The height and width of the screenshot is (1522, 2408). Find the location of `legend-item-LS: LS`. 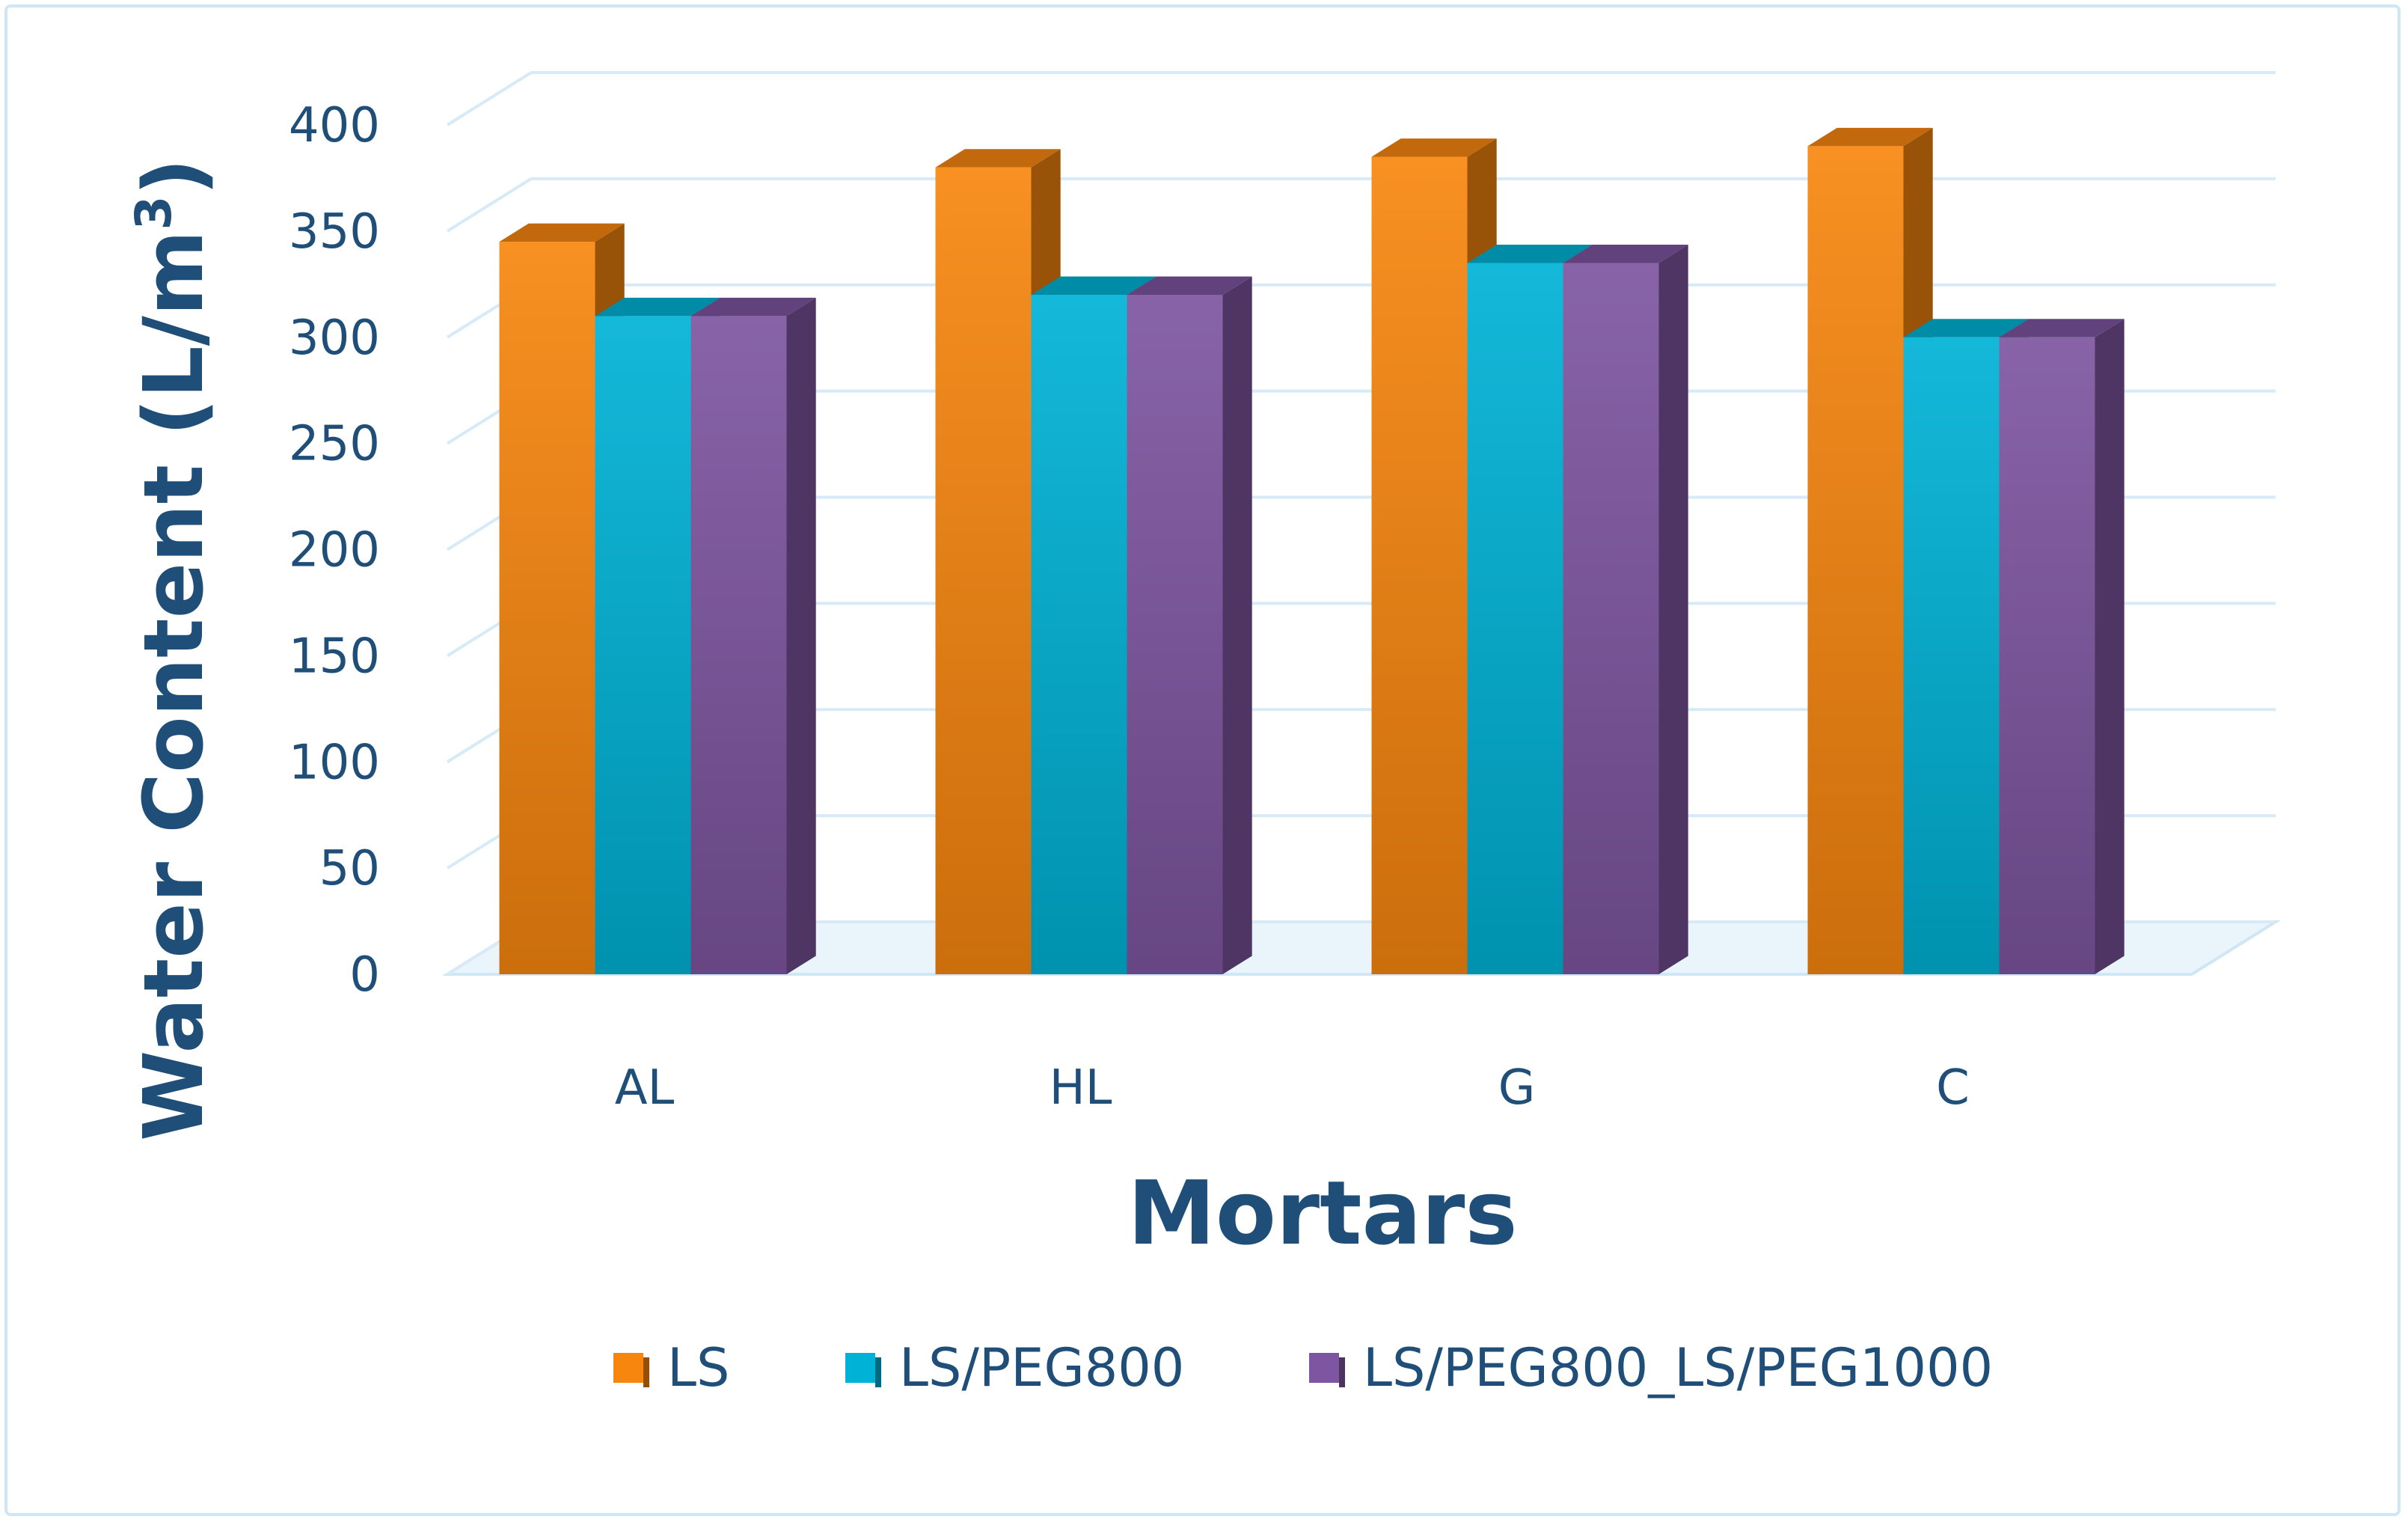

legend-item-LS: LS is located at coordinates (671, 1368).